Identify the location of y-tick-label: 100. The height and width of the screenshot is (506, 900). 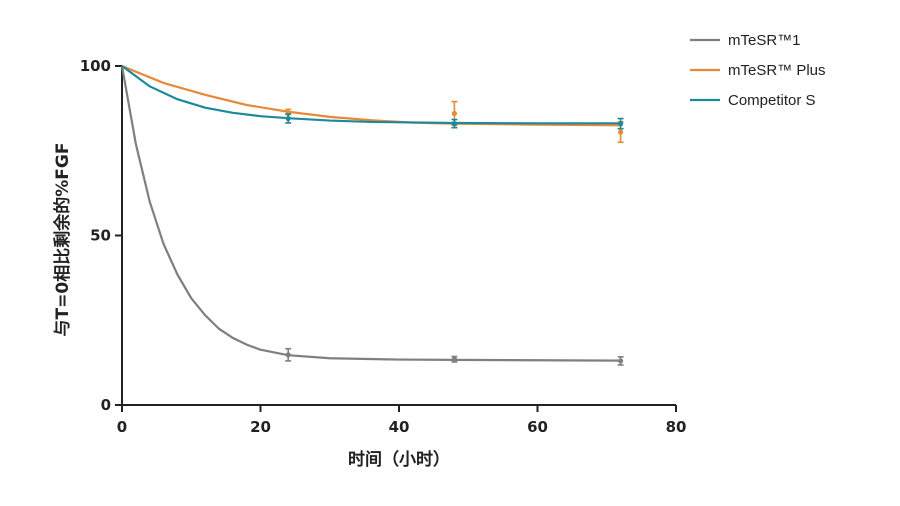
(95, 66).